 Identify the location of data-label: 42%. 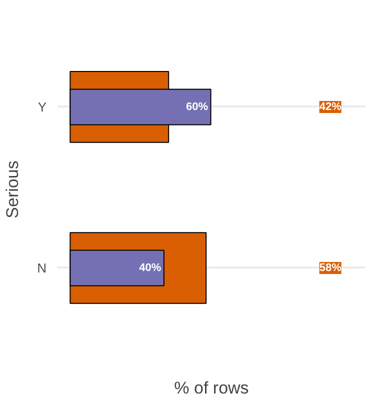
(330, 106).